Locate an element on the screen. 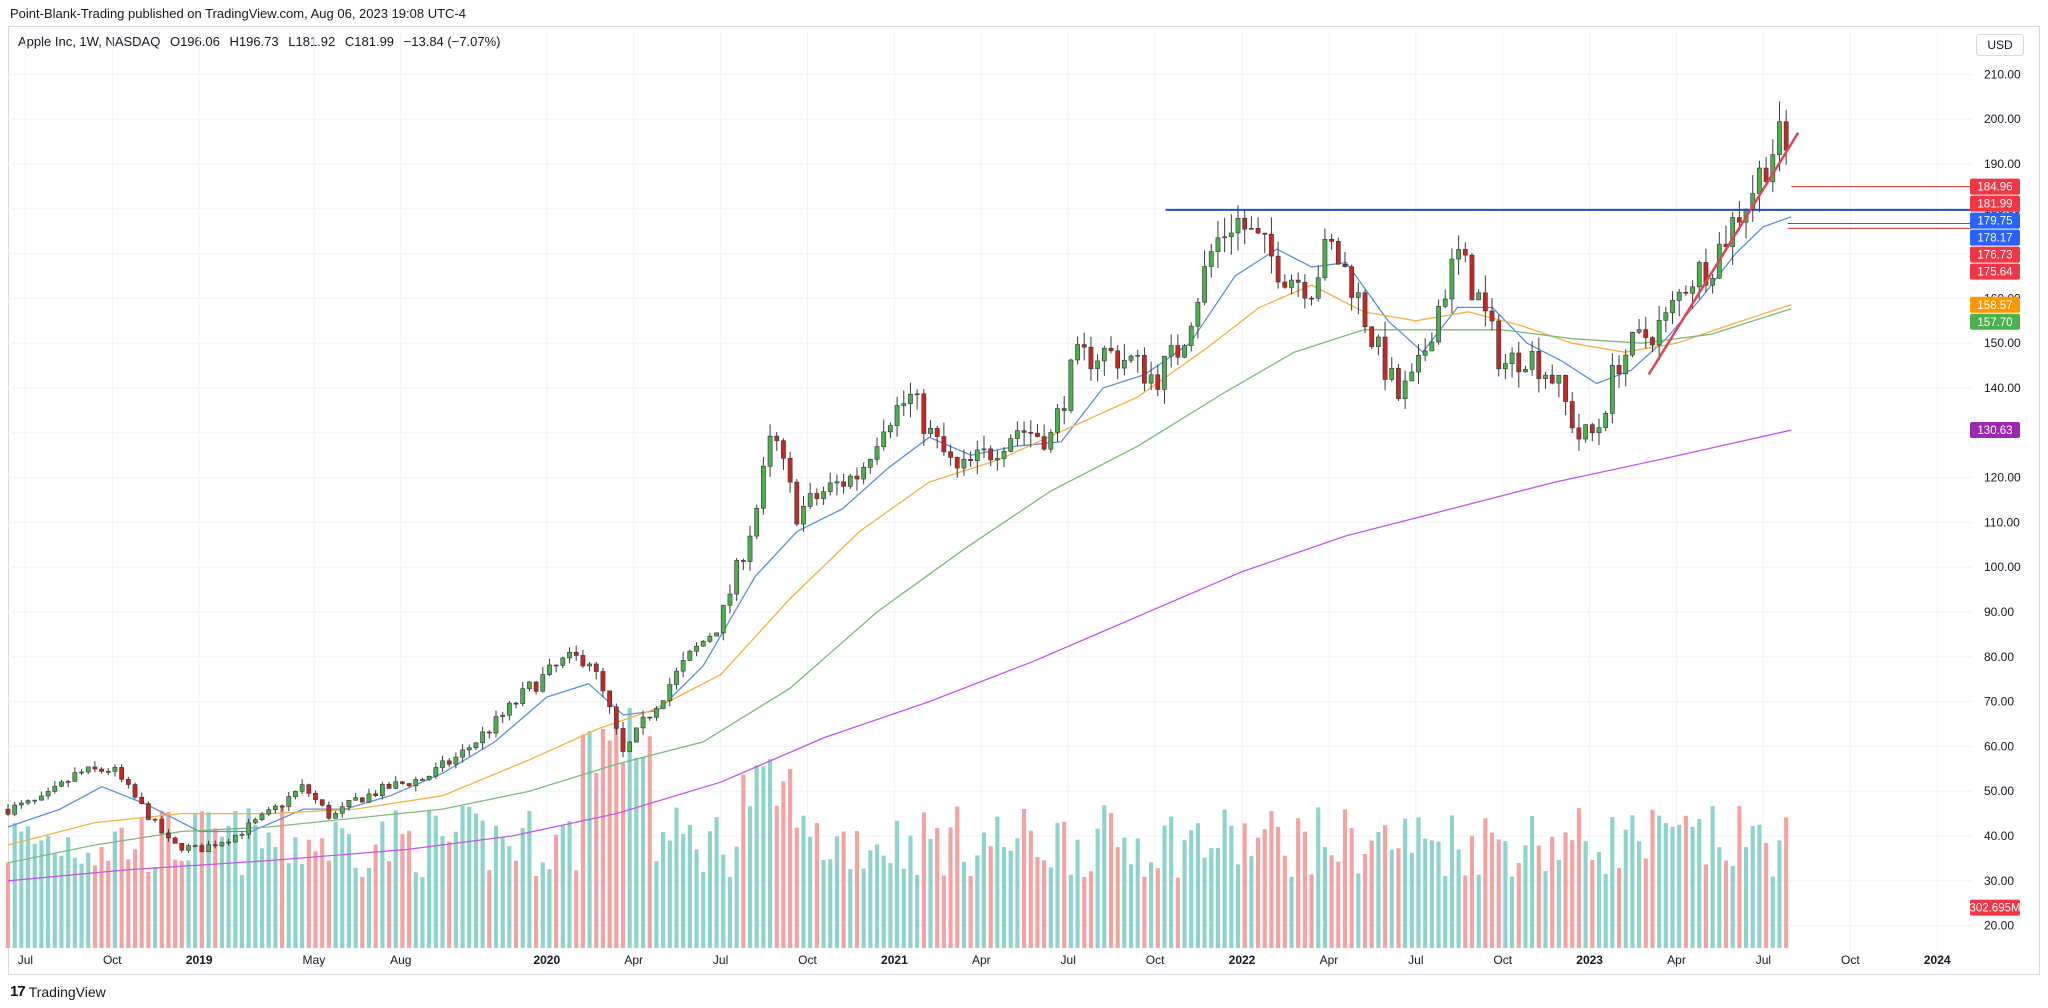 The image size is (2048, 1008). y-tick-label: 60.00 is located at coordinates (1999, 746).